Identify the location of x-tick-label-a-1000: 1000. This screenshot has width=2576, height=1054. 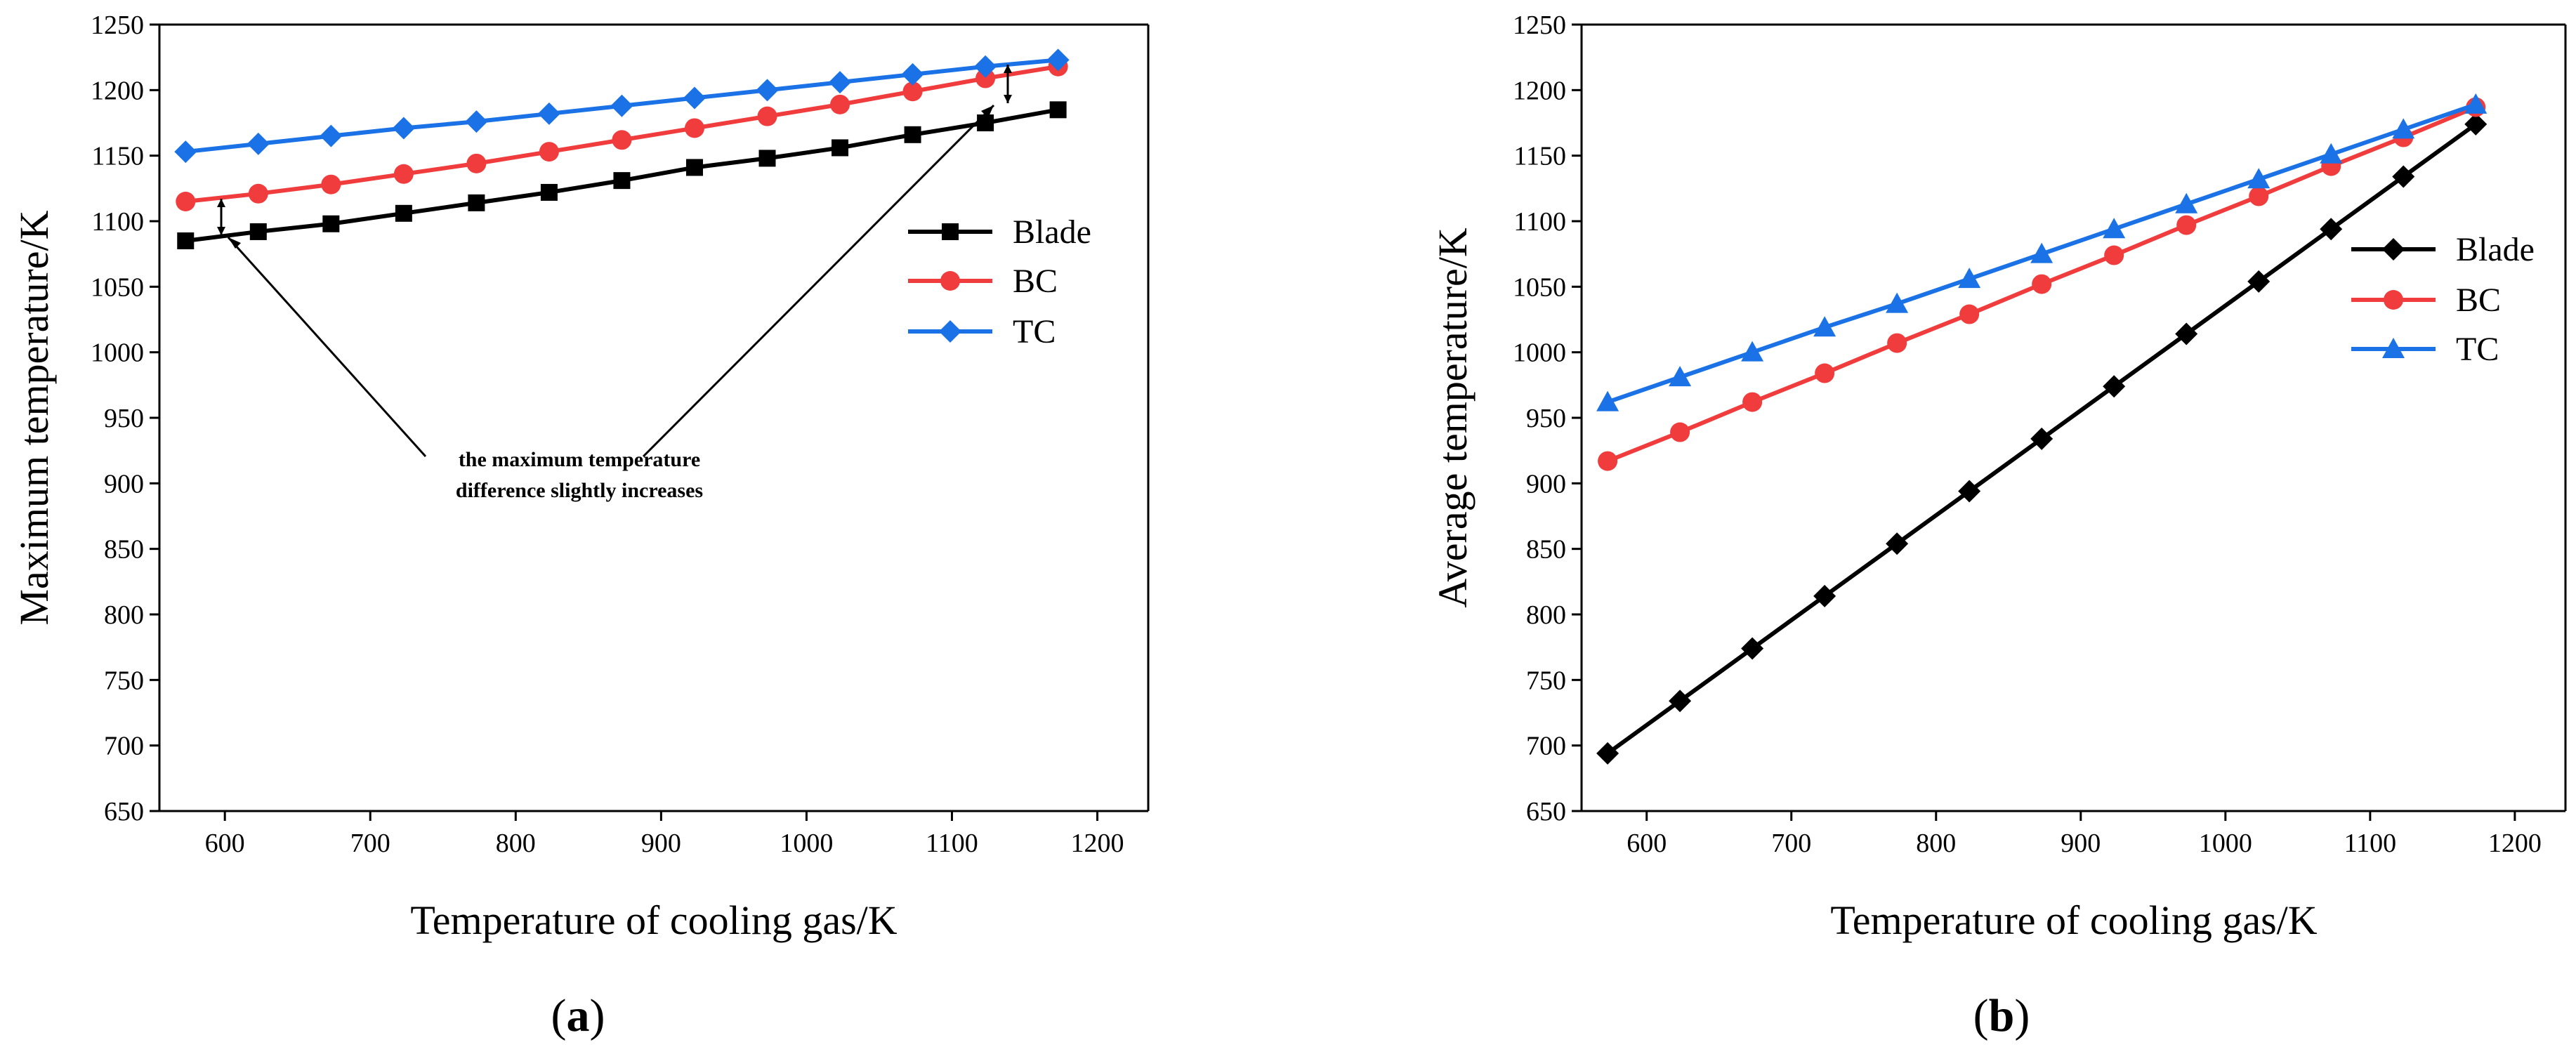
(806, 843).